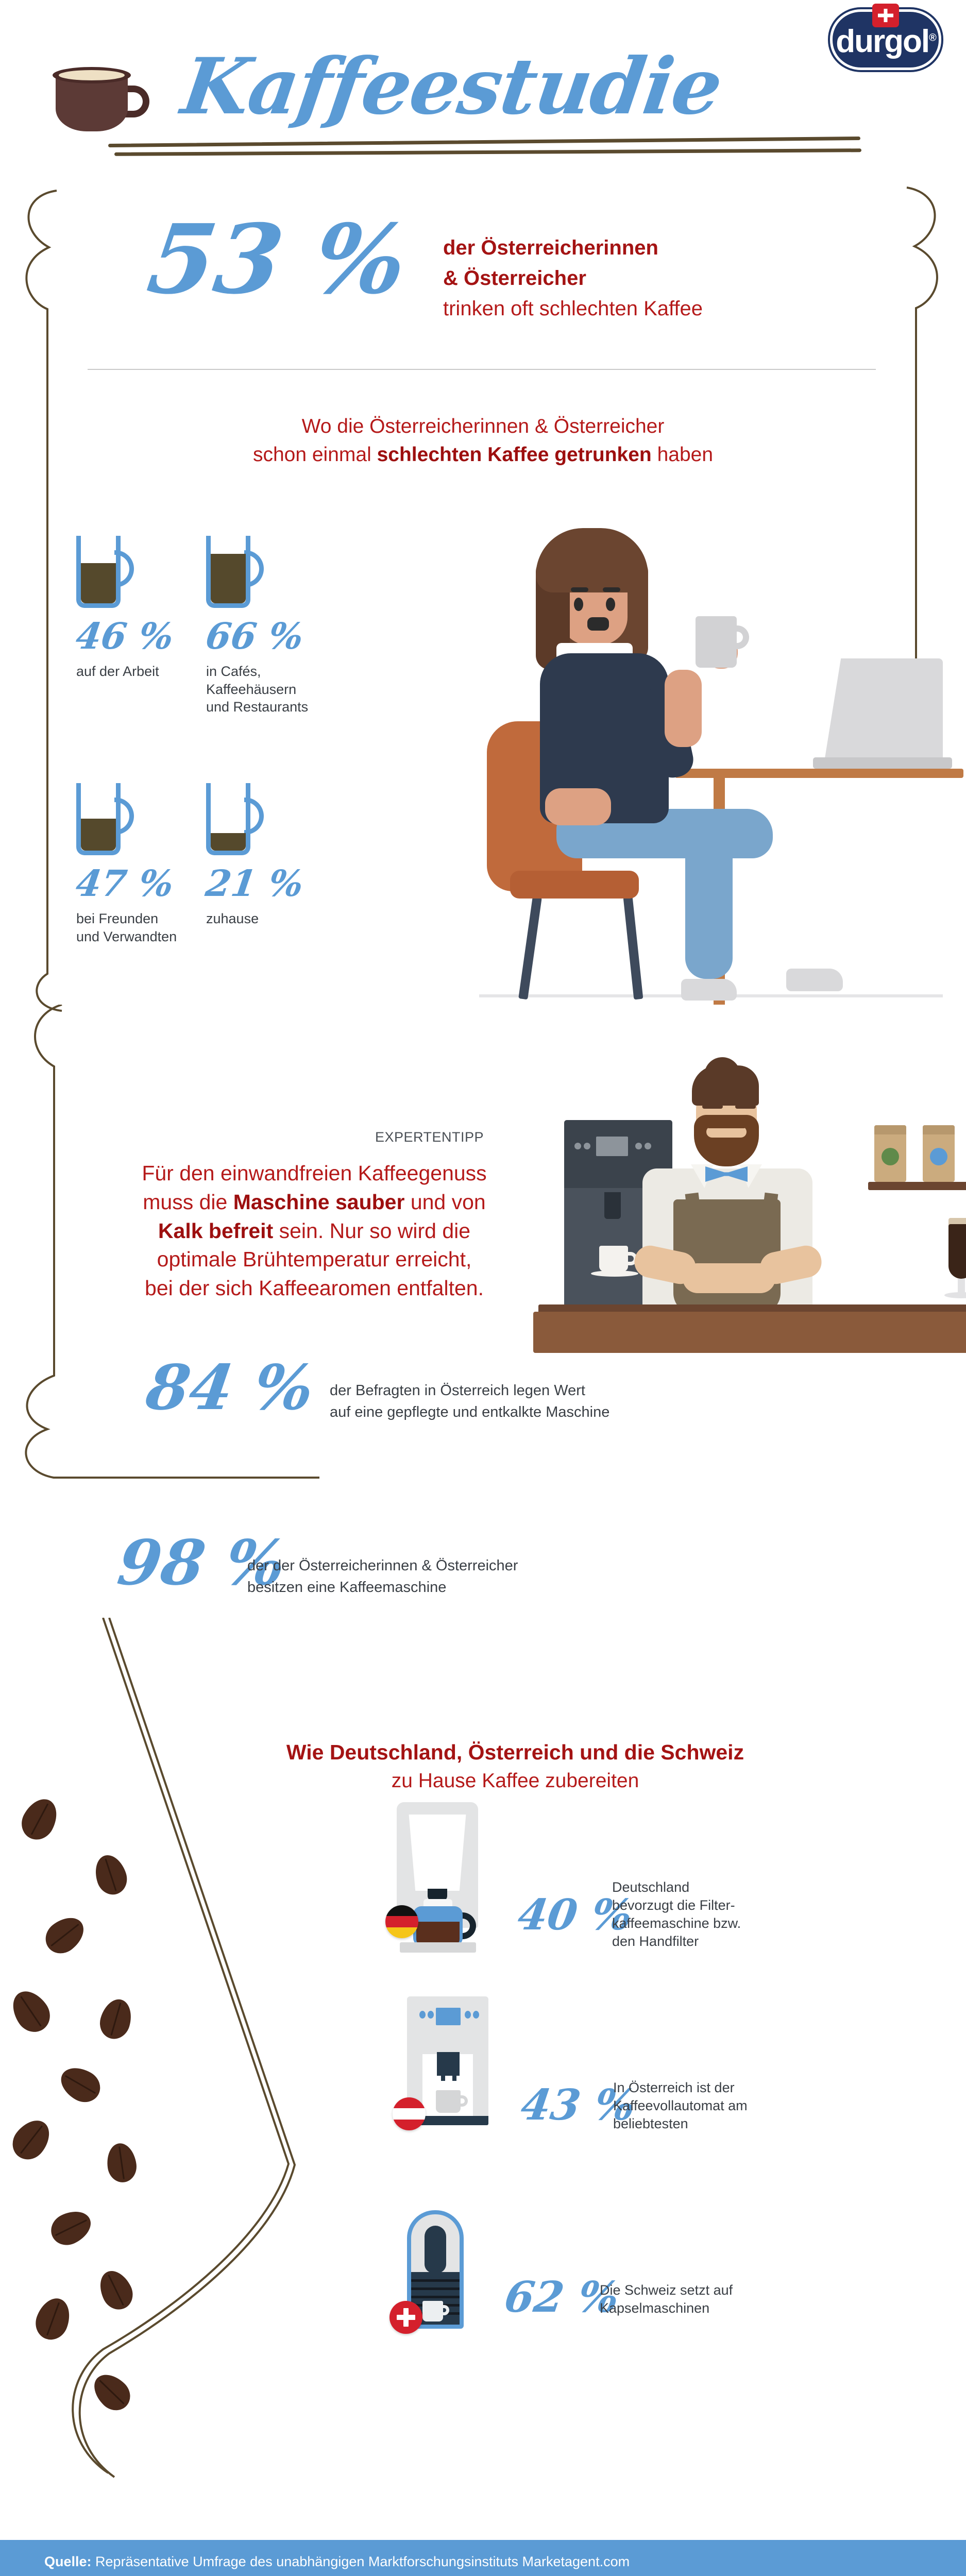 The width and height of the screenshot is (966, 2576). I want to click on hero-line-3: trinken oft schlechten Kaffee, so click(573, 308).